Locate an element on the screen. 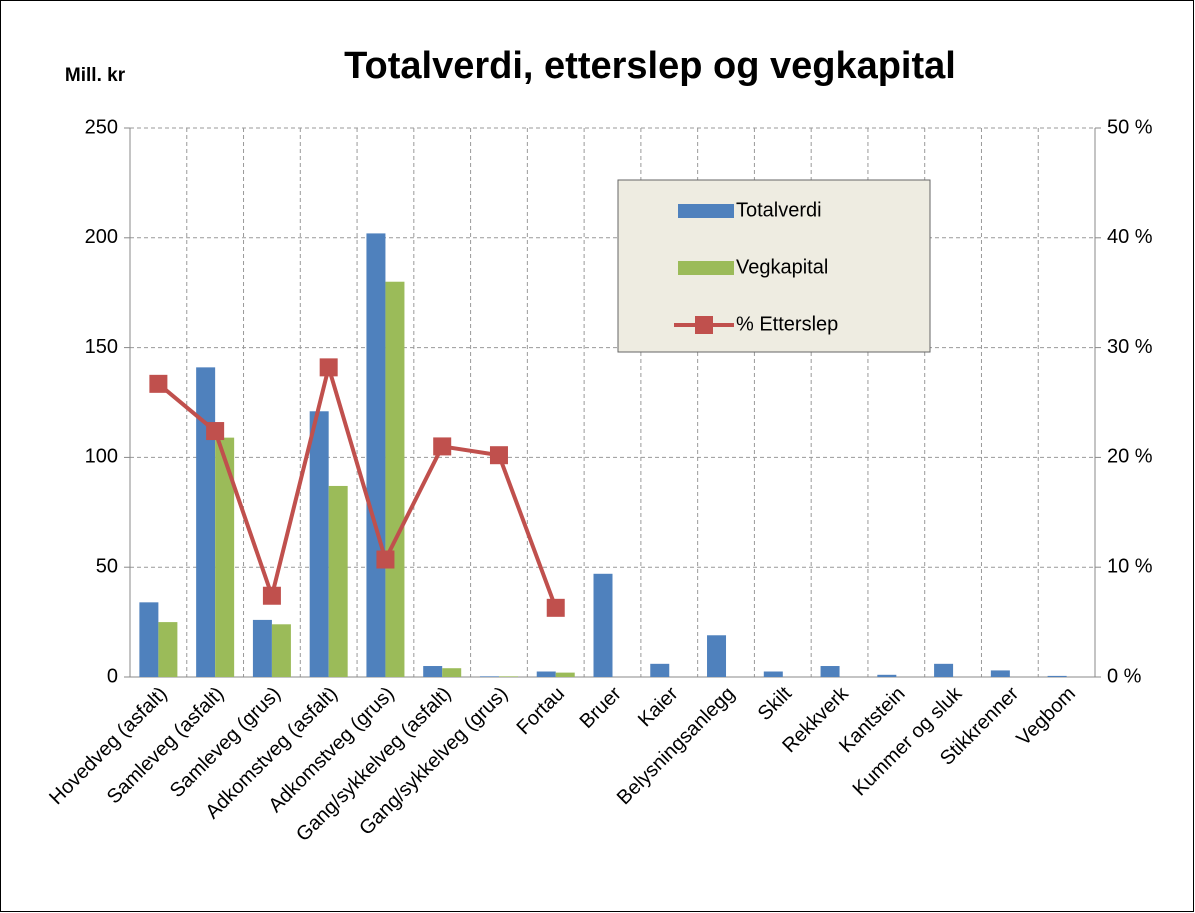  legend-label: % Etterslep is located at coordinates (787, 324).